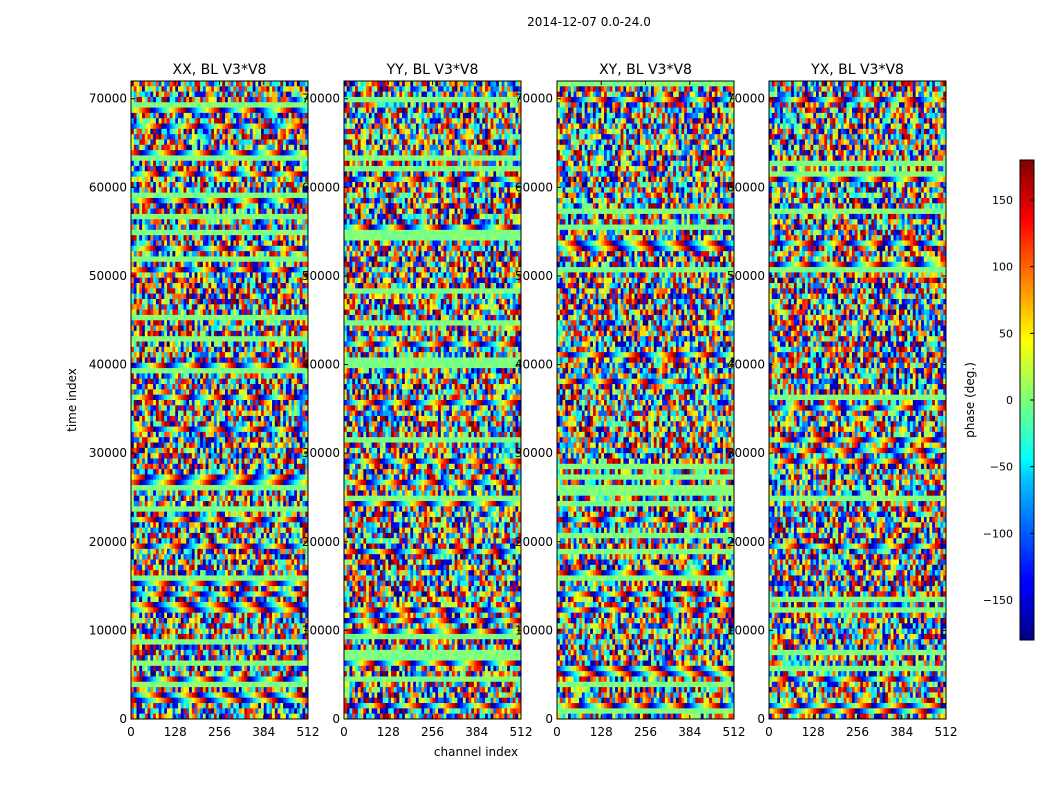  What do you see at coordinates (645, 70) in the screenshot?
I see `panel-title: XY, BL V3*V8` at bounding box center [645, 70].